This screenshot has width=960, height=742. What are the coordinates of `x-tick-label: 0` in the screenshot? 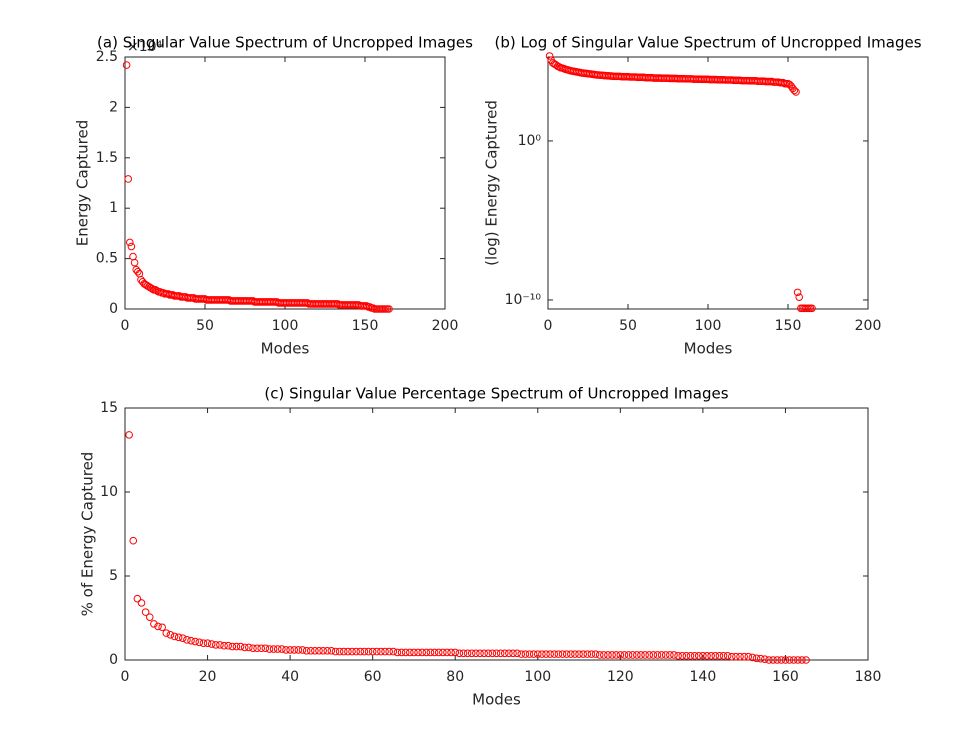 It's located at (125, 326).